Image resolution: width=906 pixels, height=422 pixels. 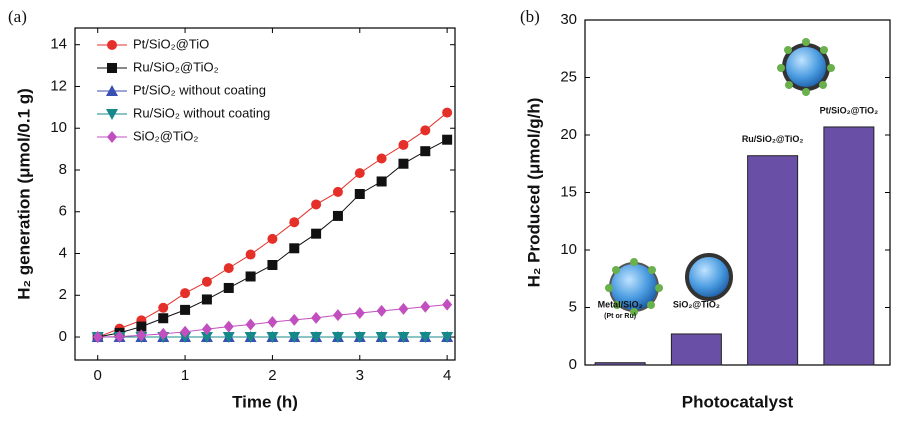 I want to click on legend-label: Pt/SiO₂ without coating, so click(x=199, y=89).